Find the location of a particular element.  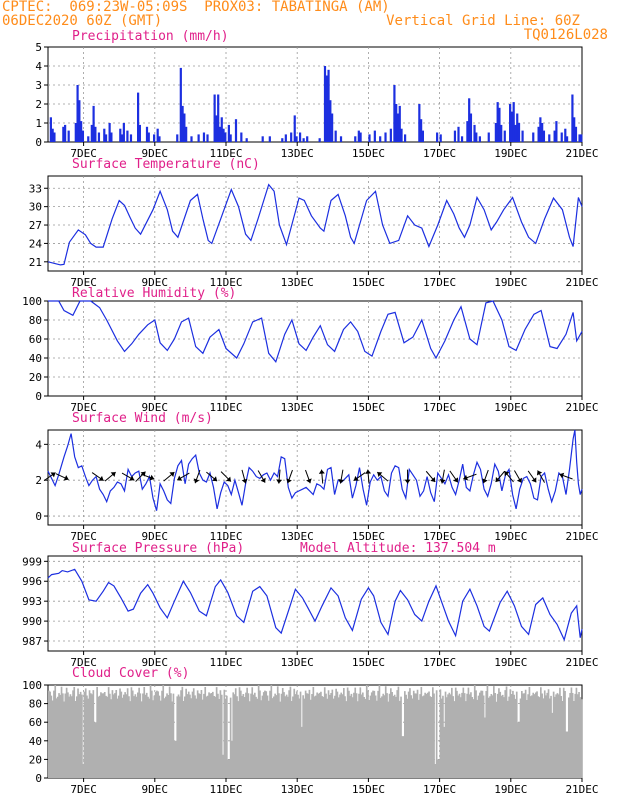

press-ytick-label: 999 is located at coordinates (32, 561).